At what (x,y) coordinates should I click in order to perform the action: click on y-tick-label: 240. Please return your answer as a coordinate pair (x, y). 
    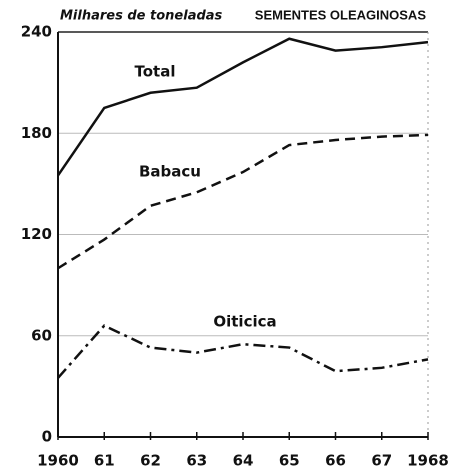
    Looking at the image, I should click on (36, 32).